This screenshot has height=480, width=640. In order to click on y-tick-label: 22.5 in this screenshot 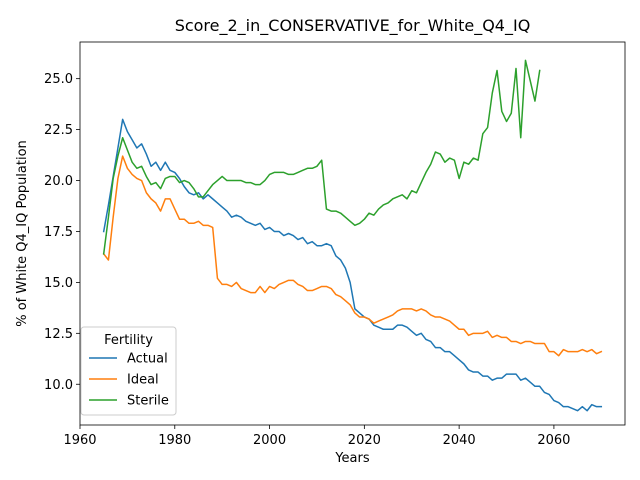, I will do `click(58, 130)`.